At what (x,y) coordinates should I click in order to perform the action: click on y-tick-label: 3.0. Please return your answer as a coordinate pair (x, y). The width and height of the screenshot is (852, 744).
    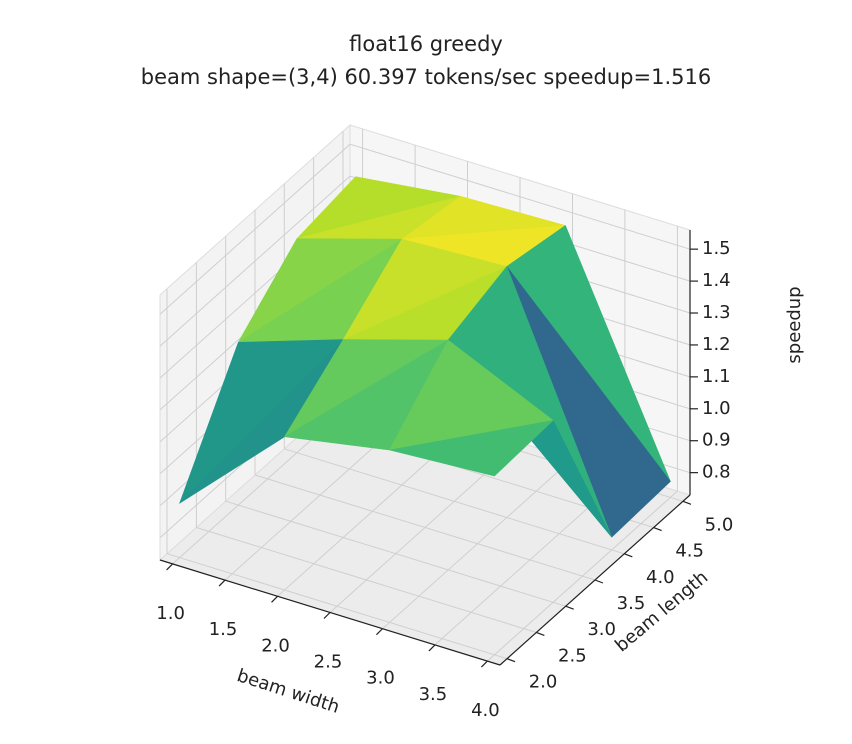
    Looking at the image, I should click on (601, 629).